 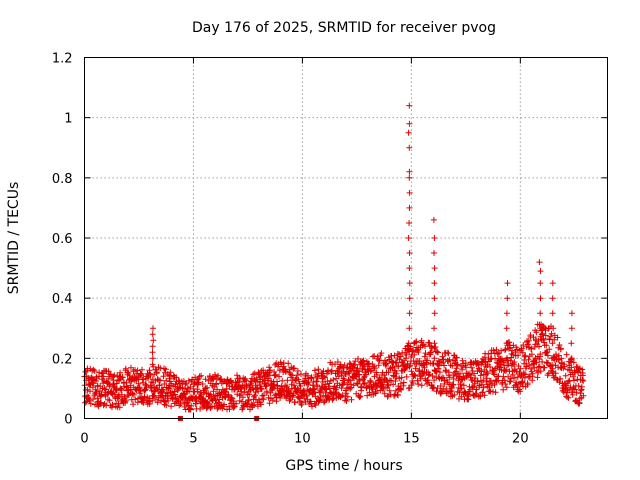 What do you see at coordinates (62, 59) in the screenshot?
I see `y-tick-label: 1.2` at bounding box center [62, 59].